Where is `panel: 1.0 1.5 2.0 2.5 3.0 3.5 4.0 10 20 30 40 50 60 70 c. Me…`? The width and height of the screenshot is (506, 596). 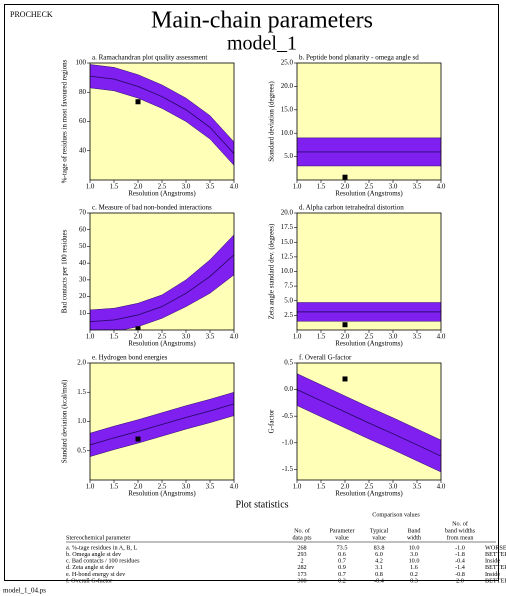 panel: 1.0 1.5 2.0 2.5 3.0 3.5 4.0 10 20 30 40 50 60 70 c. Me… is located at coordinates (150, 276).